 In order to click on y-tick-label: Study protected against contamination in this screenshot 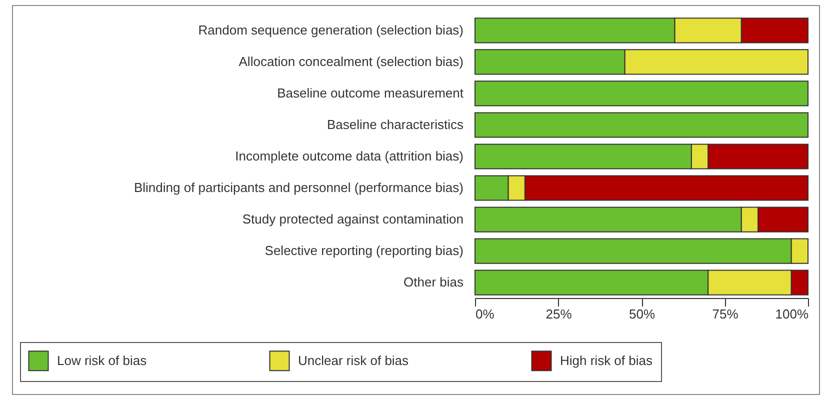, I will do `click(353, 219)`.